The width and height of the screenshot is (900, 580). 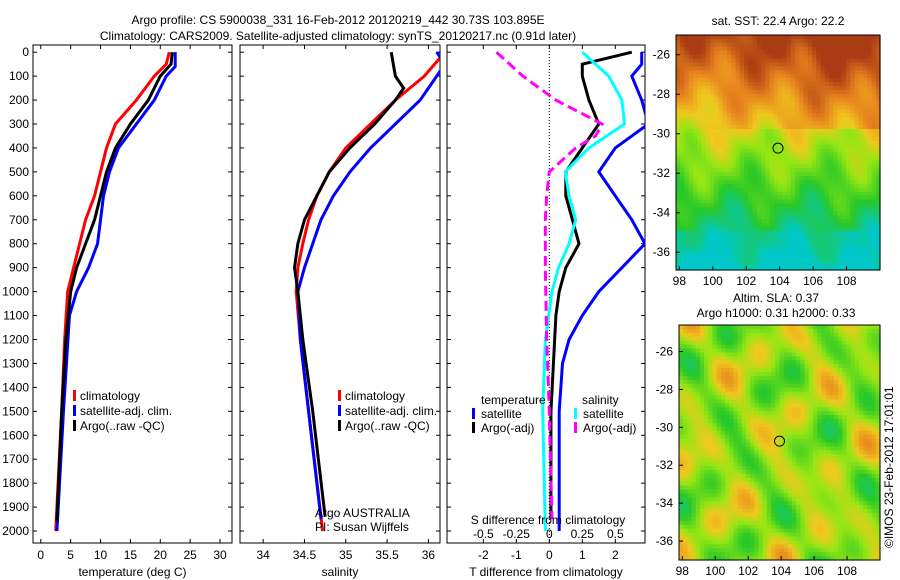 I want to click on lat-tick-label: -32, so click(x=662, y=173).